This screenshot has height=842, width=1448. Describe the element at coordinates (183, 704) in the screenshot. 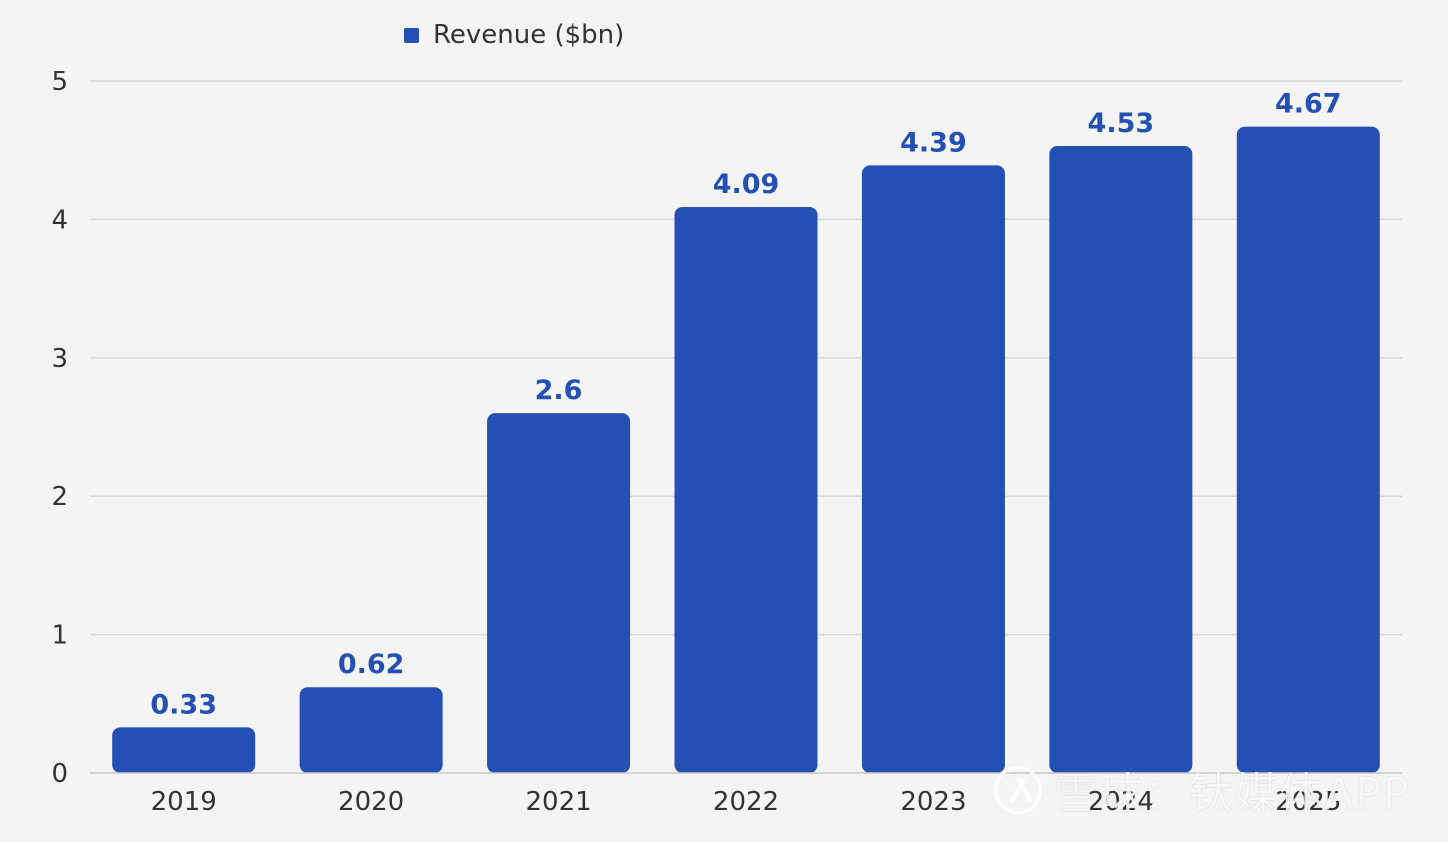

I see `data-label-2019: 0.33` at that location.